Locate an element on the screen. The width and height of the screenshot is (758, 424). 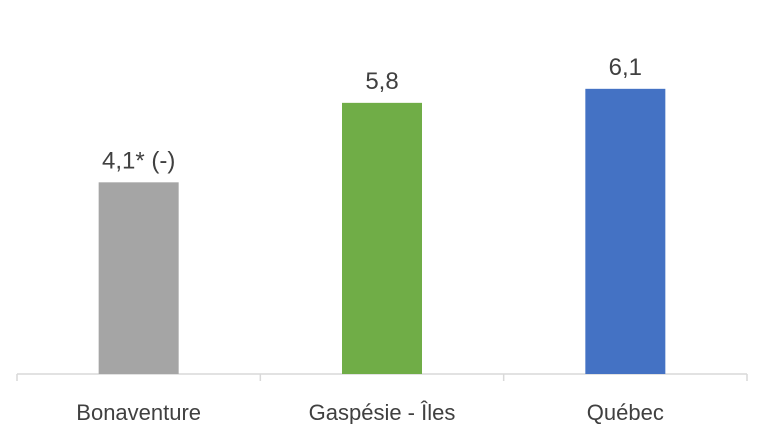
category-label: Québec is located at coordinates (625, 412).